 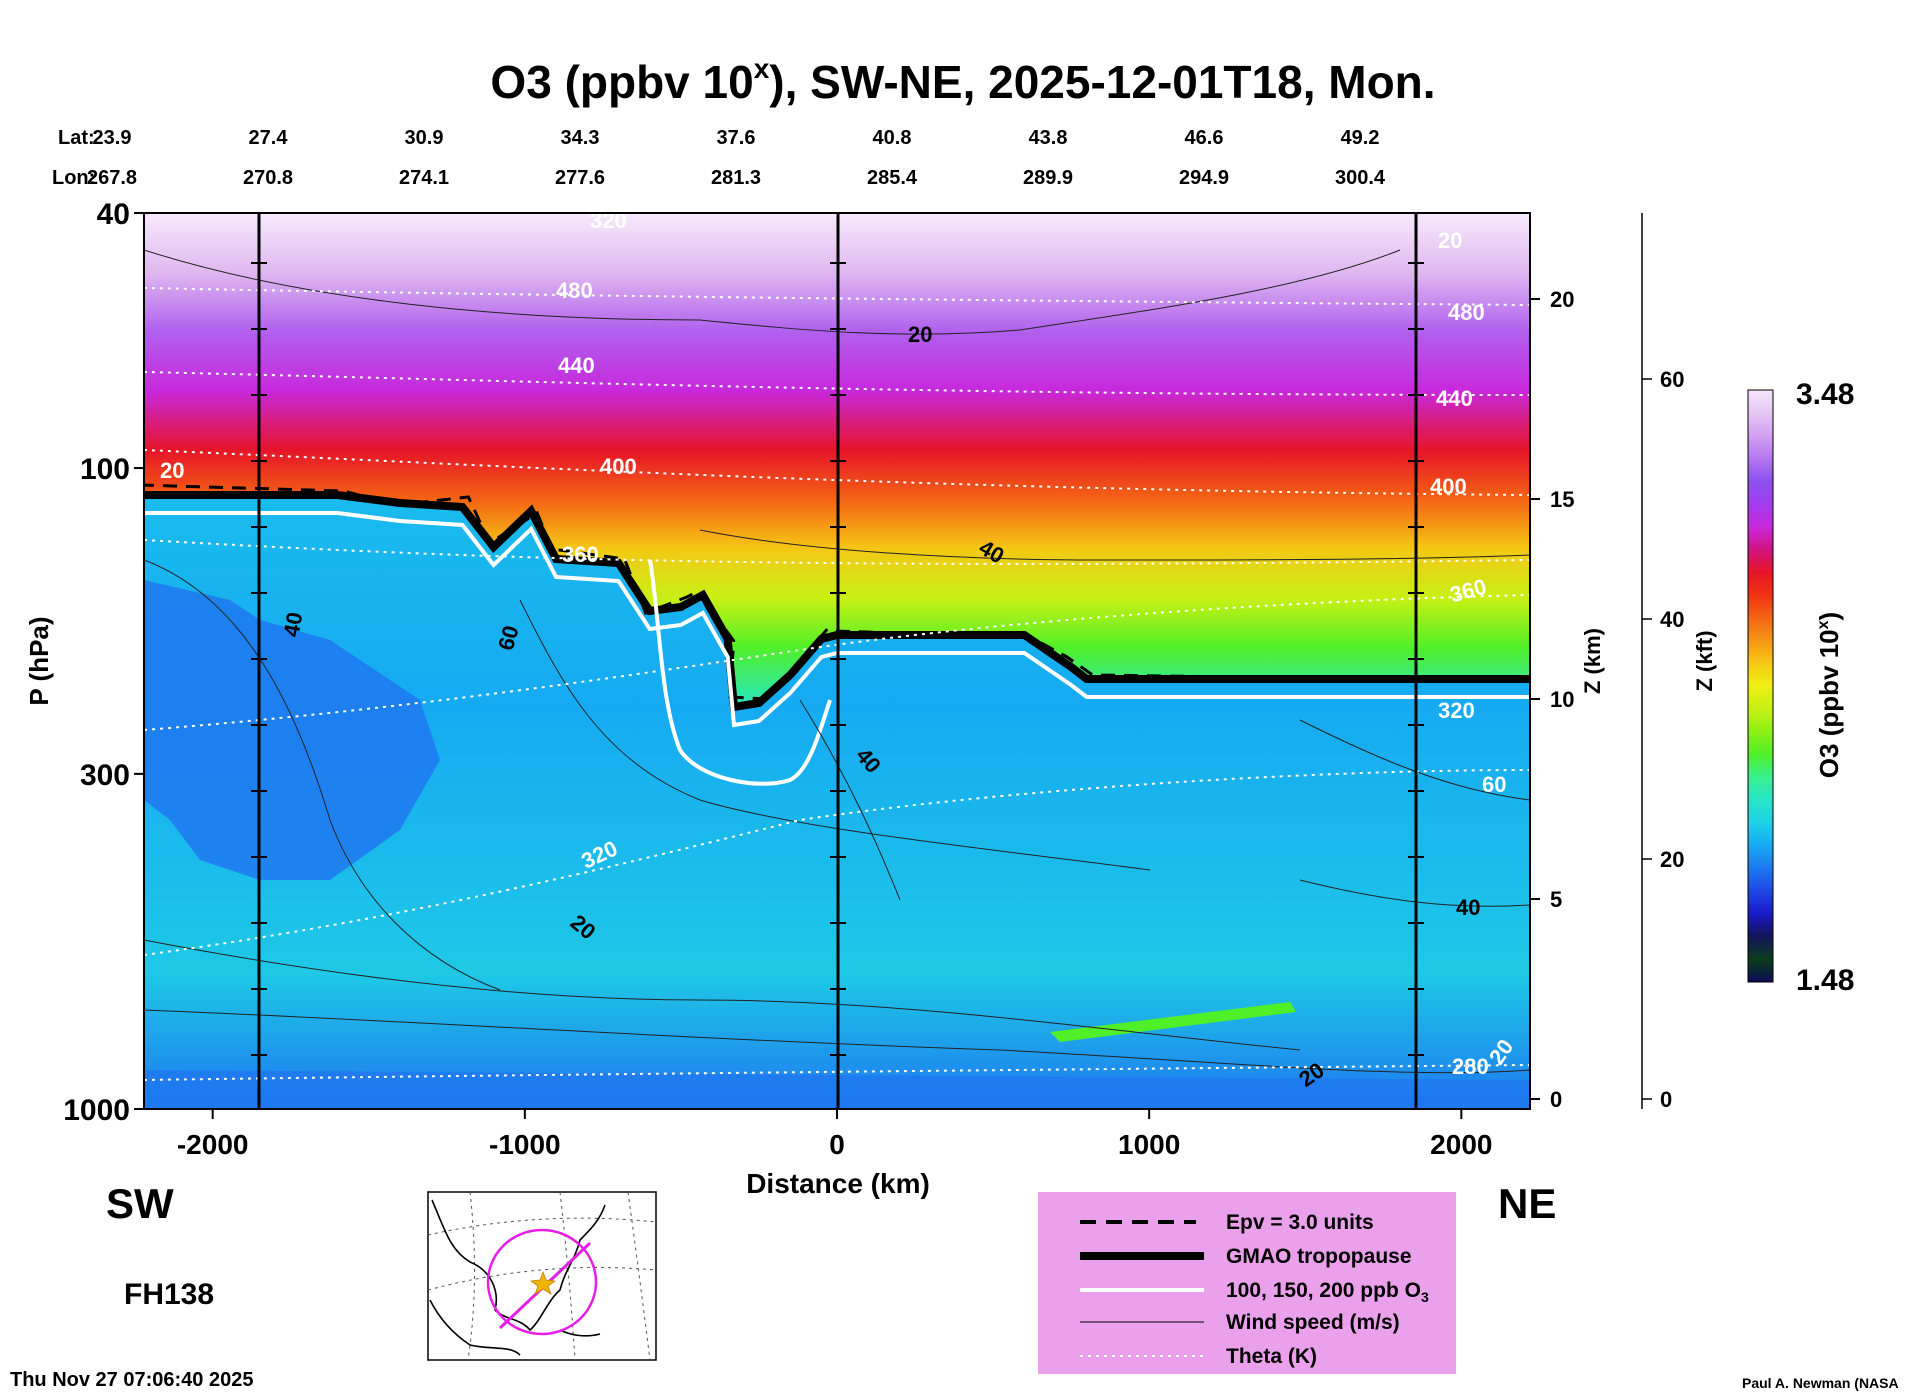 What do you see at coordinates (1204, 138) in the screenshot?
I see `lat-value: 46.6` at bounding box center [1204, 138].